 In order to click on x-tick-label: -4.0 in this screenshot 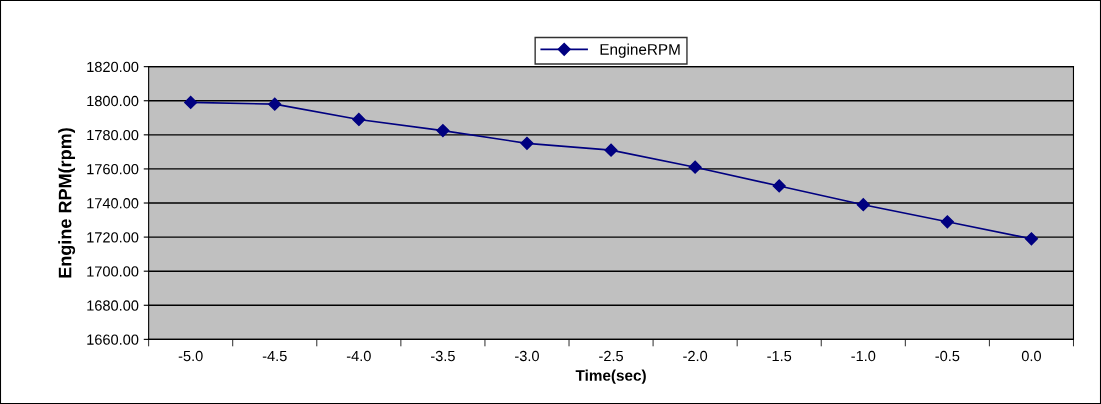, I will do `click(358, 356)`.